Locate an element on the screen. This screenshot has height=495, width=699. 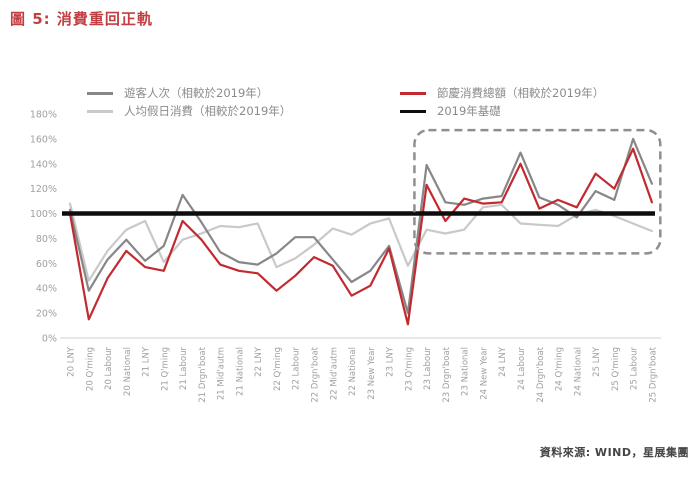
y-axis-tick-label: 140% is located at coordinates (43, 164).